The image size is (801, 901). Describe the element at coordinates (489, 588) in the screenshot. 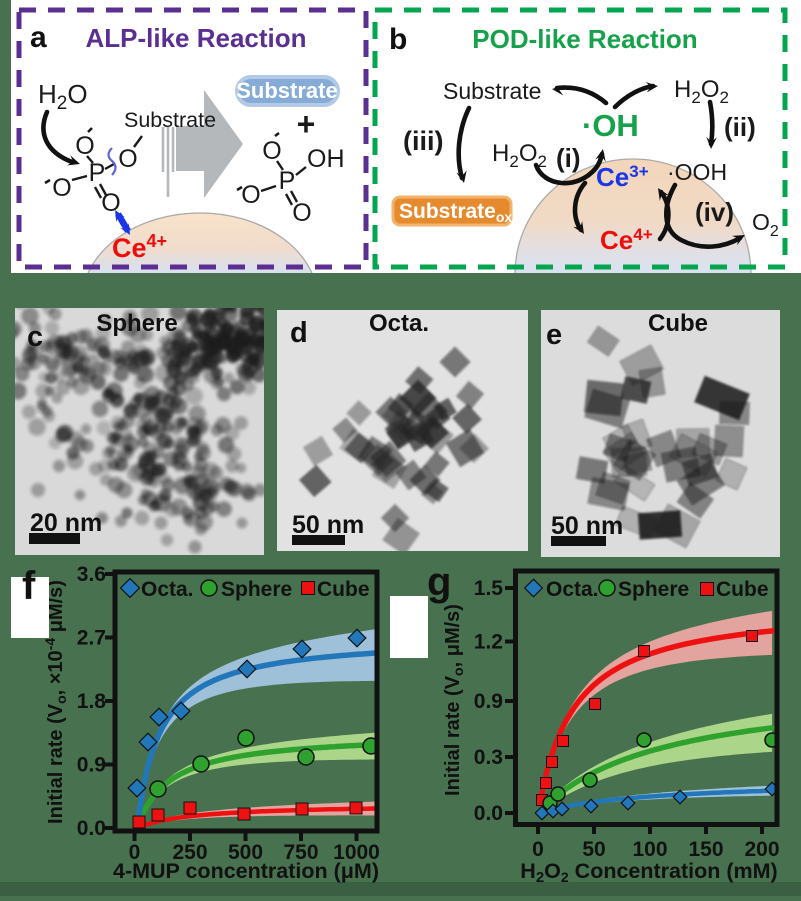

I see `svg-text: 1.5` at that location.